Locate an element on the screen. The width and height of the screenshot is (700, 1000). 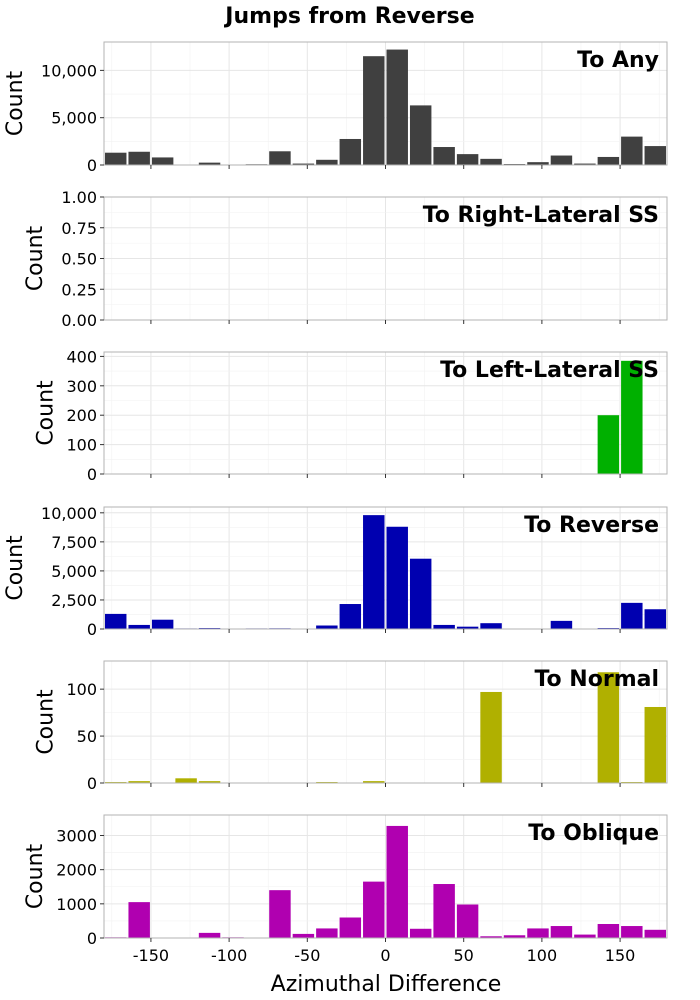
y-tick-label: 7,500 is located at coordinates (74, 542).